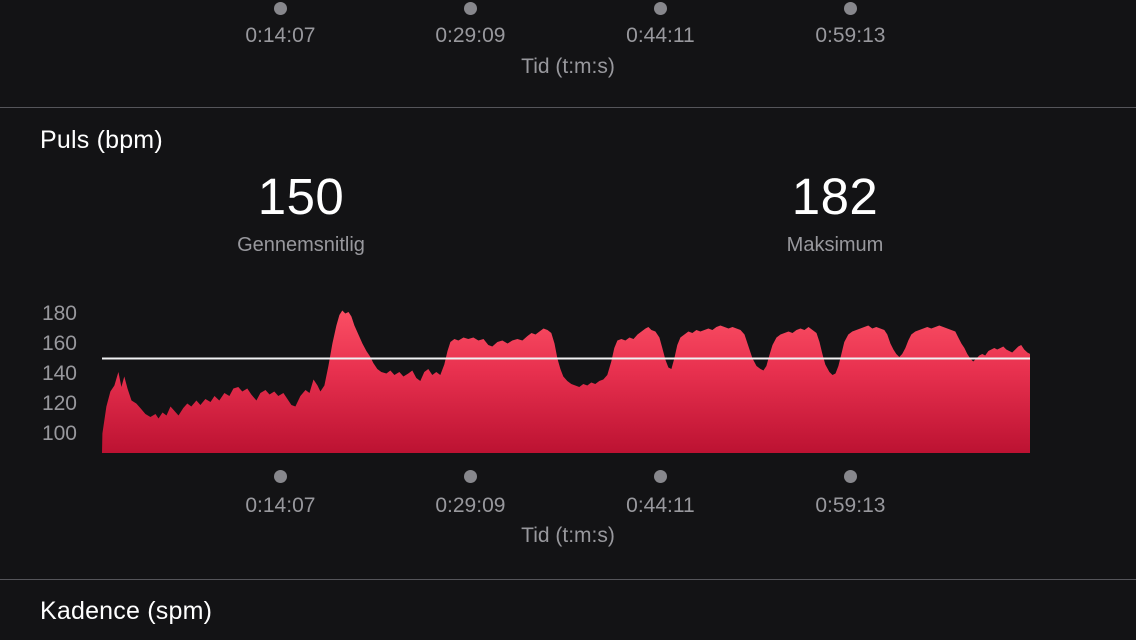  I want to click on section-title-pulse: Puls (bpm), so click(101, 140).